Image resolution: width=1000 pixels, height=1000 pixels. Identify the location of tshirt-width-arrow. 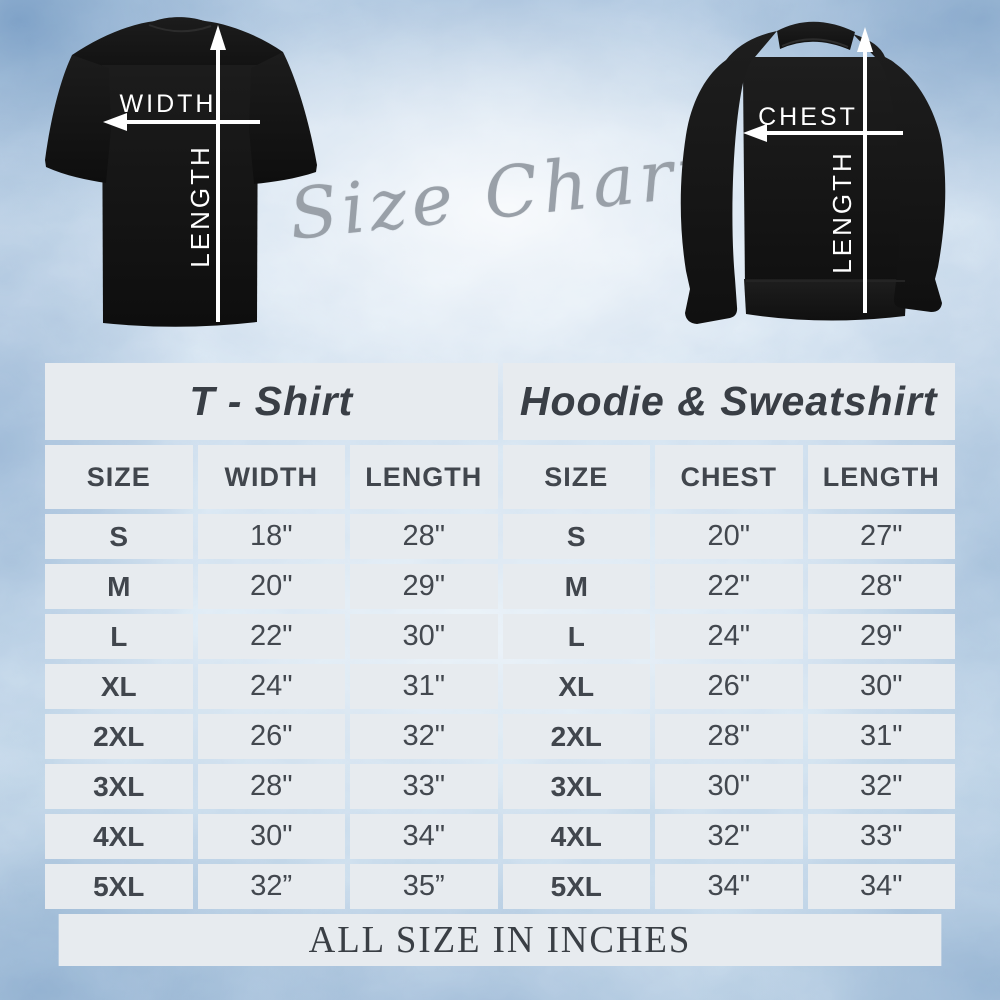
(181, 122).